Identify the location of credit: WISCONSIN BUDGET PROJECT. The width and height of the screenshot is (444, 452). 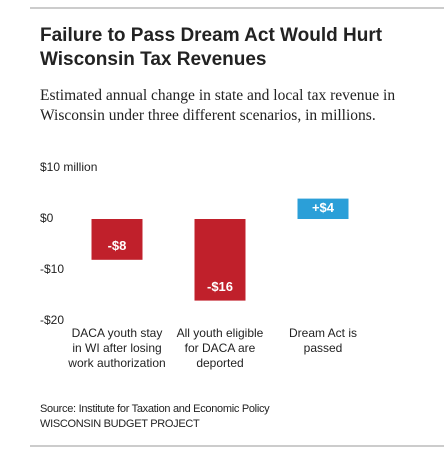
(120, 424).